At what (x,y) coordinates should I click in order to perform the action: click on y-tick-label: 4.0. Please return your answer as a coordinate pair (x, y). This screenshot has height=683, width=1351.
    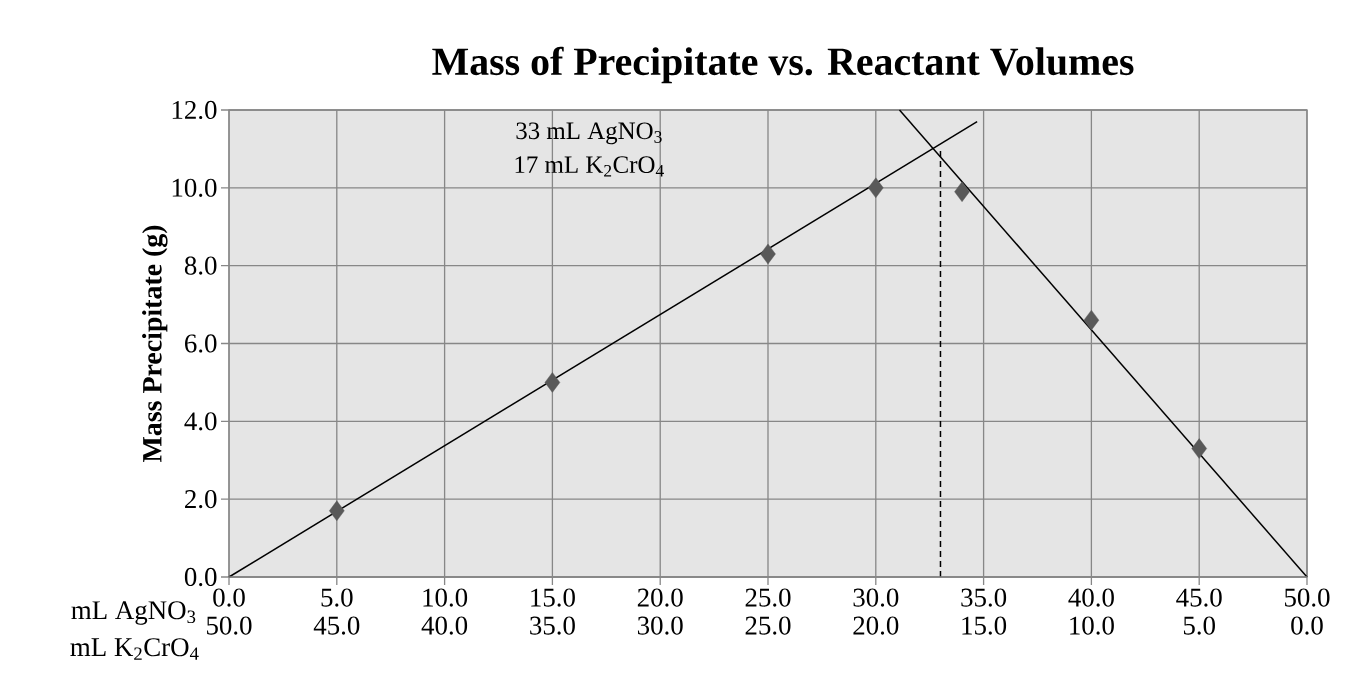
    Looking at the image, I should click on (200, 421).